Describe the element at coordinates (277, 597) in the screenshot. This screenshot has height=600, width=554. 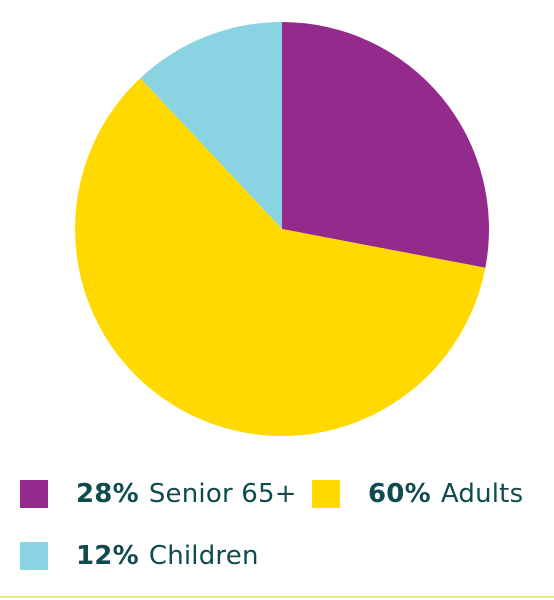
I see `bottom-divider` at that location.